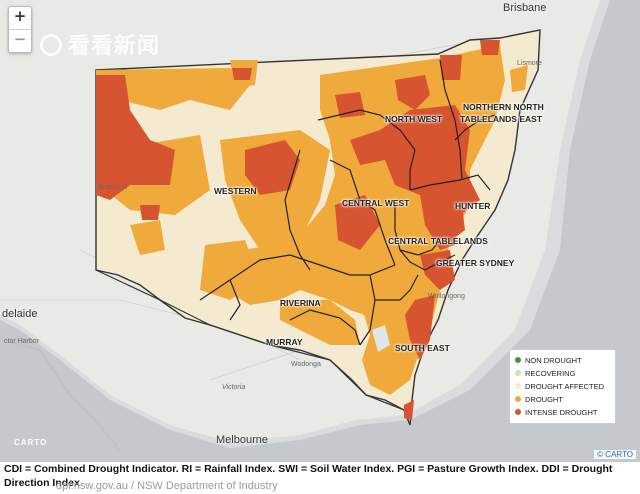  I want to click on place-wollongong: Wollongong, so click(446, 296).